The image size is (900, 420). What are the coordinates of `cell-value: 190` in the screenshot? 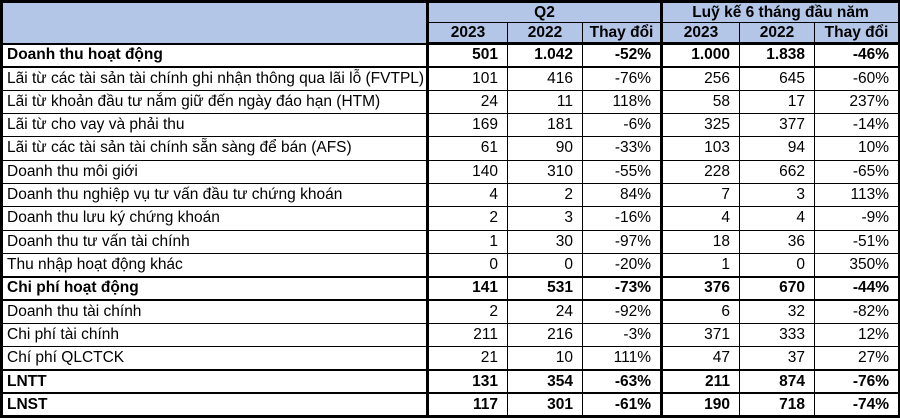 It's located at (700, 405).